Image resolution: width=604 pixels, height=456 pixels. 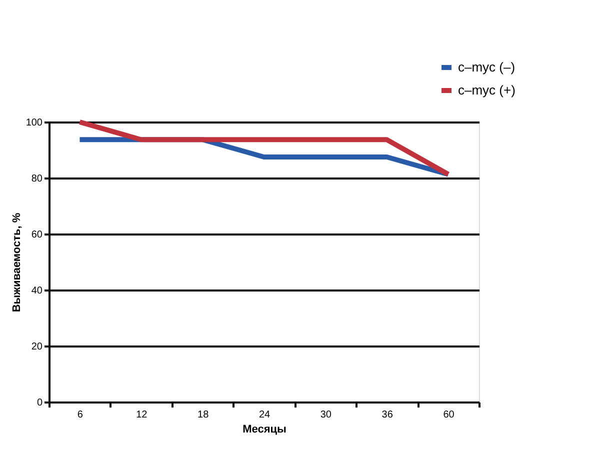 I want to click on x-tick-label: 24, so click(x=264, y=415).